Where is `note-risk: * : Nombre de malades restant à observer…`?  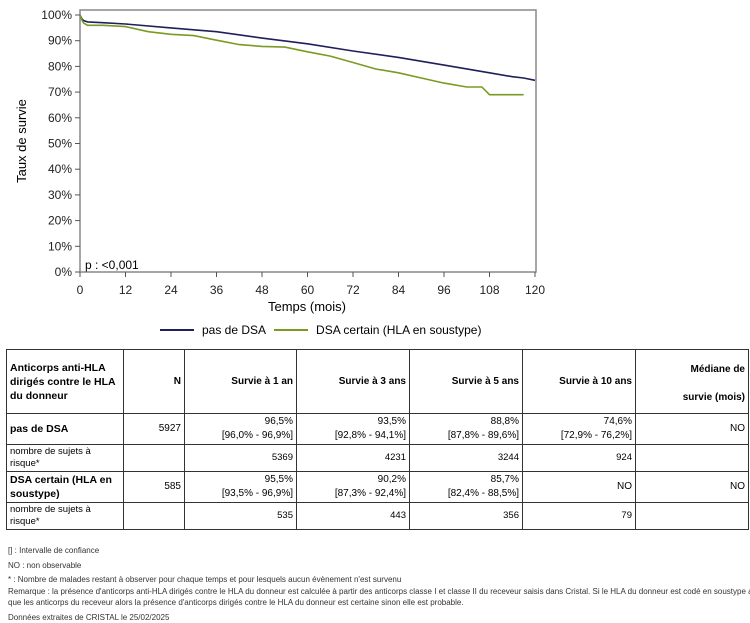 note-risk: * : Nombre de malades restant à observer… is located at coordinates (379, 580).